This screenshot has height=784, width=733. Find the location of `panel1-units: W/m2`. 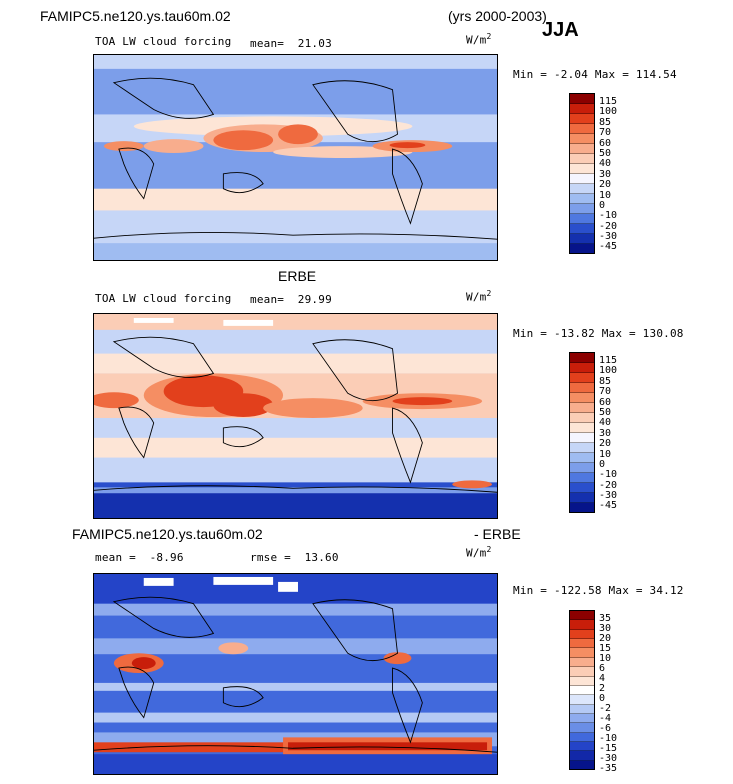

panel1-units: W/m2 is located at coordinates (479, 39).